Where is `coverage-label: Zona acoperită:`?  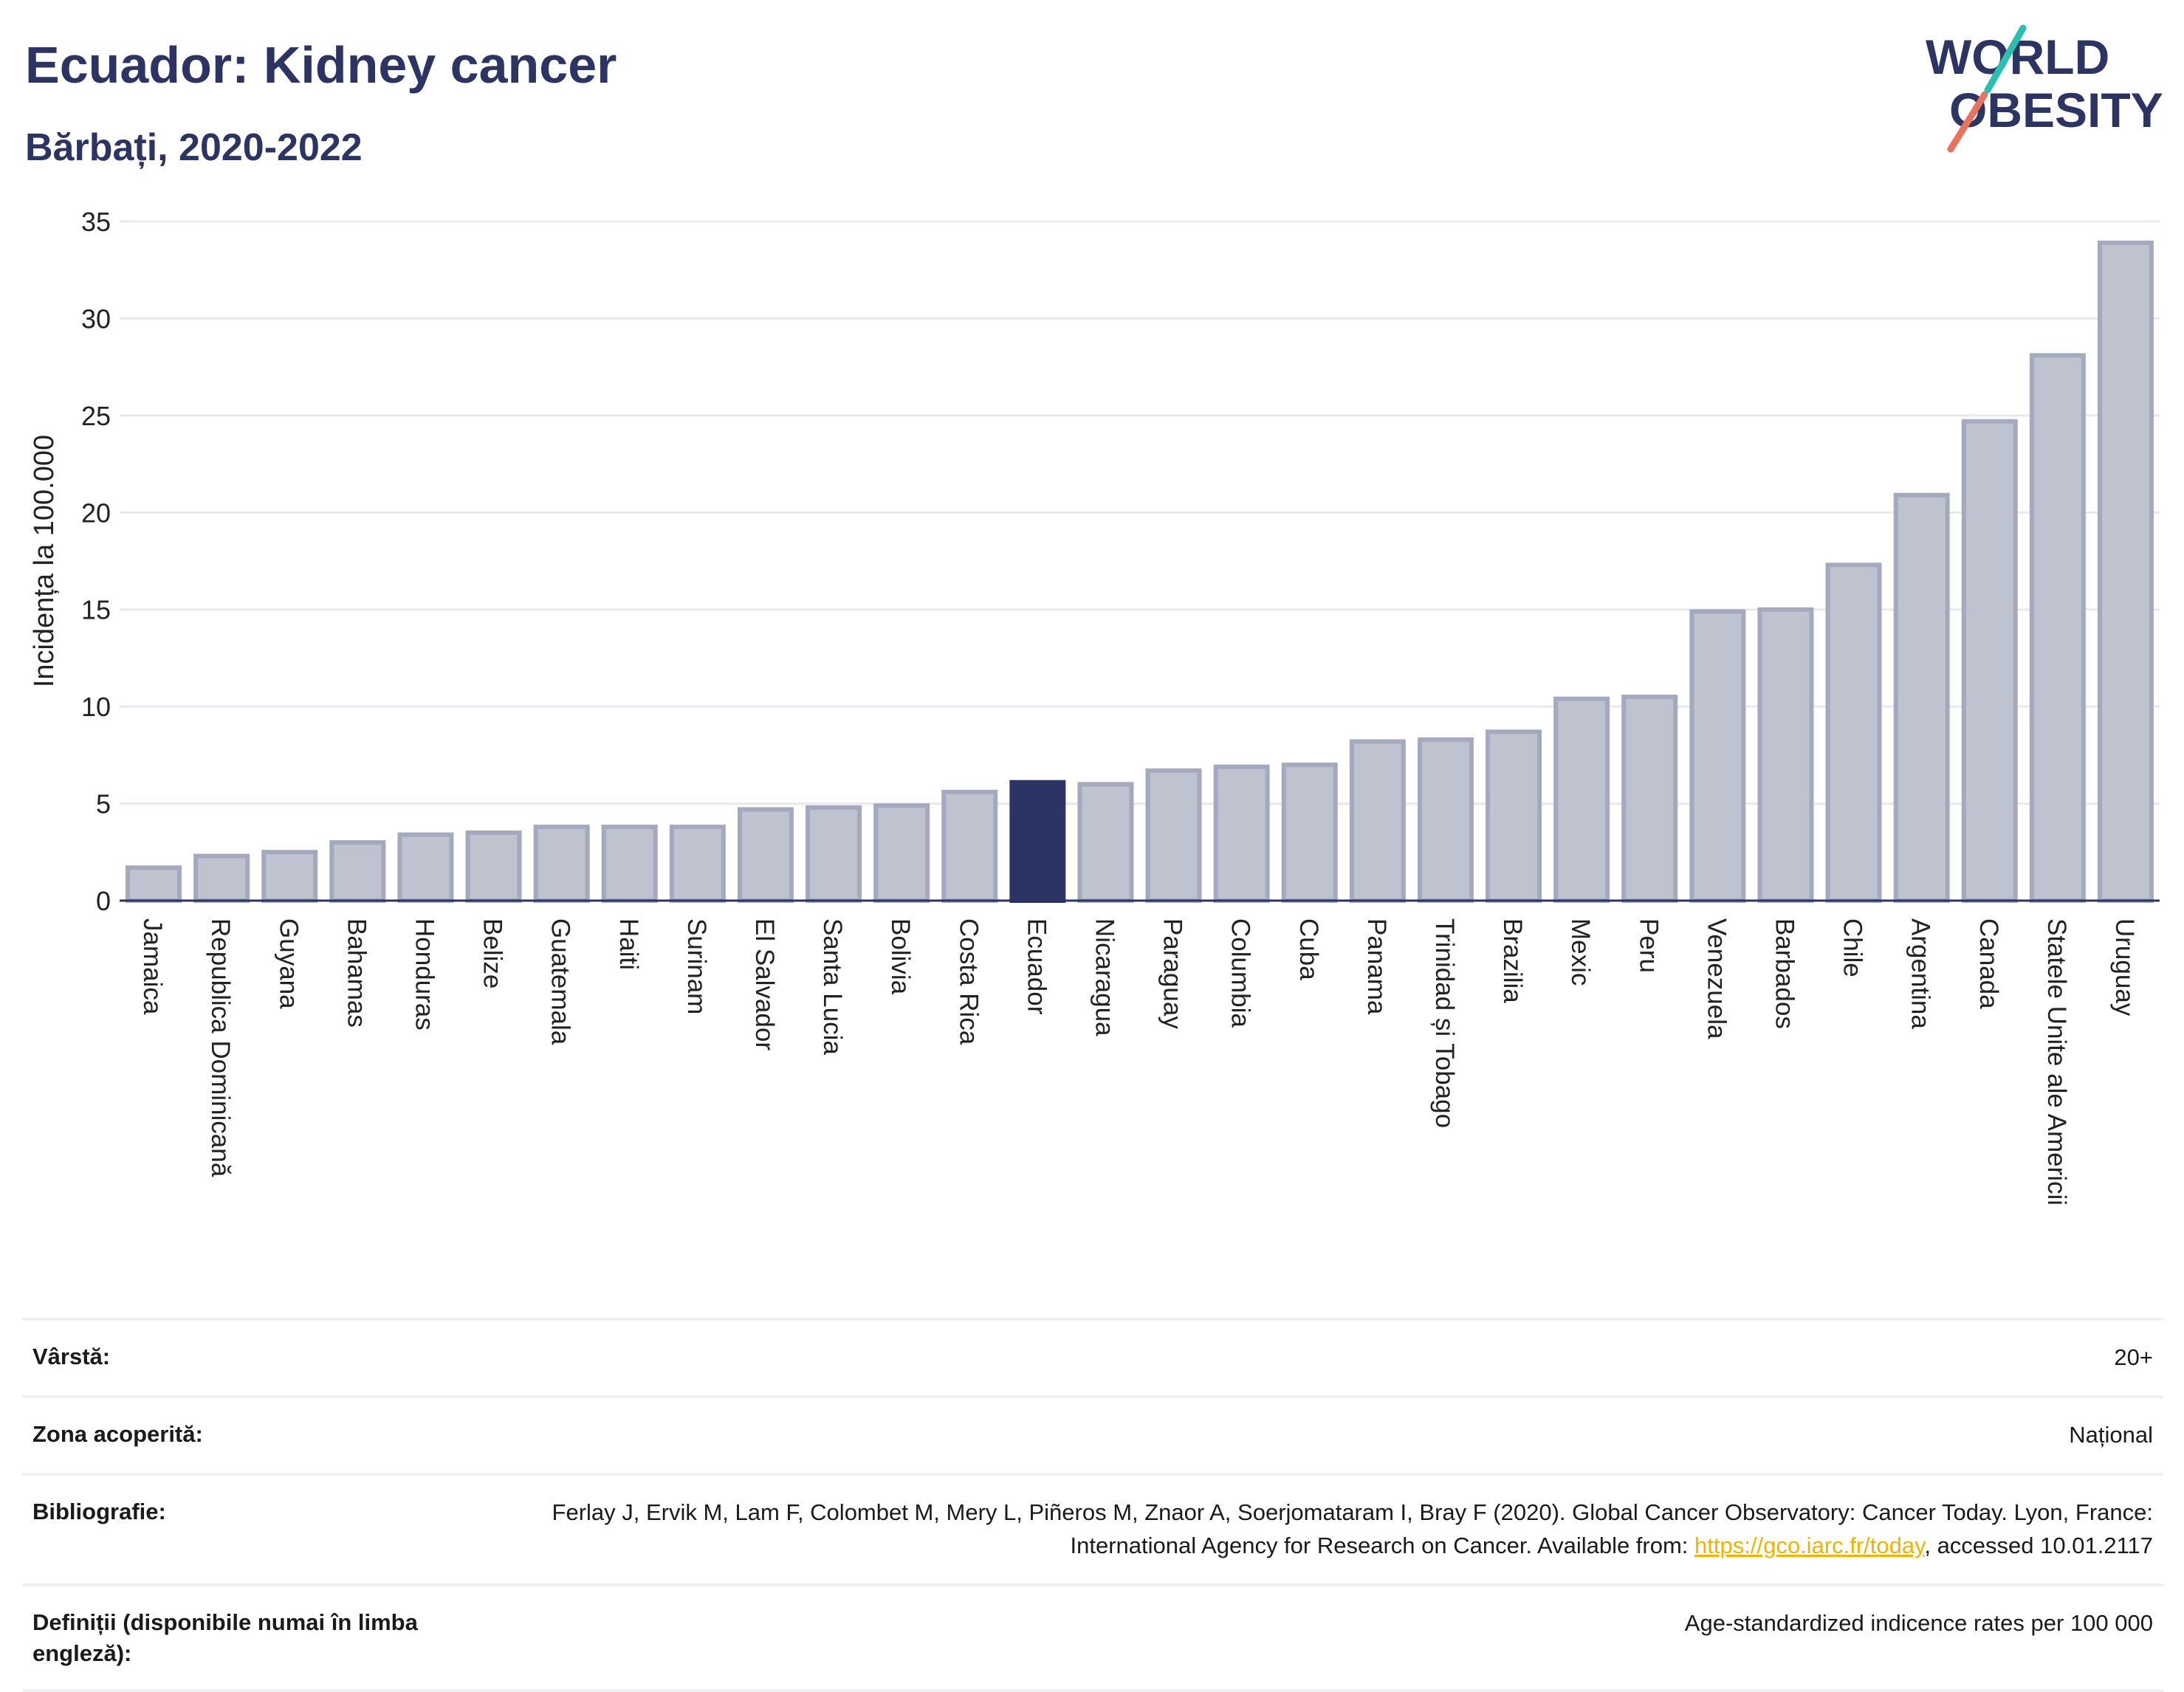 coverage-label: Zona acoperită: is located at coordinates (118, 1433).